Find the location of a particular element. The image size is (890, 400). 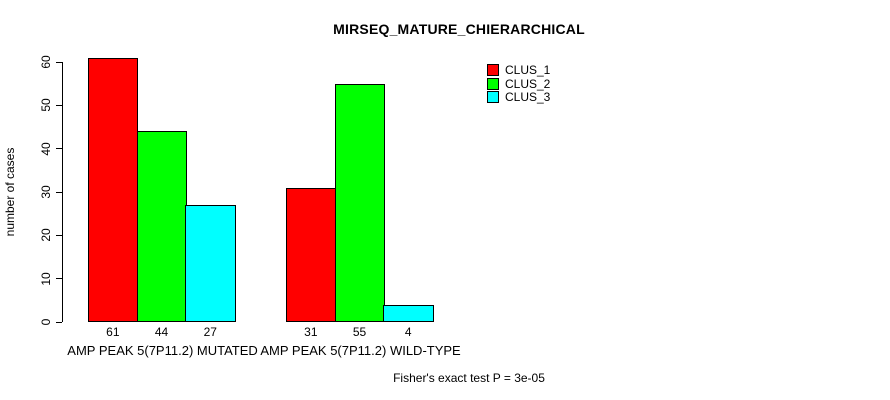

bar-clus_2-group1 is located at coordinates (162, 226).